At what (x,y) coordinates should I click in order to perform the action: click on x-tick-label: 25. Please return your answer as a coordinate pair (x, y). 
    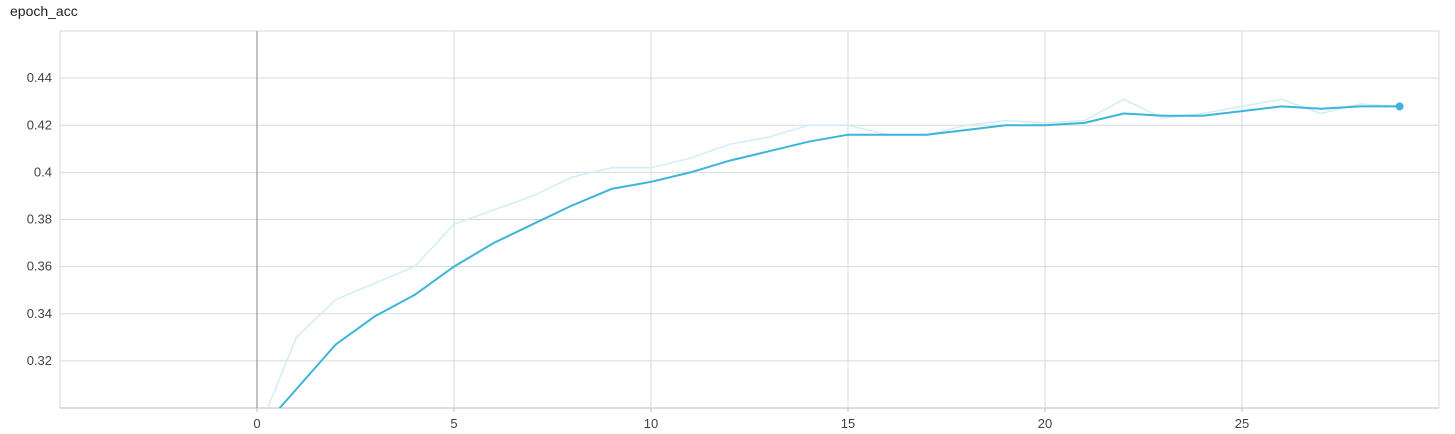
    Looking at the image, I should click on (1242, 423).